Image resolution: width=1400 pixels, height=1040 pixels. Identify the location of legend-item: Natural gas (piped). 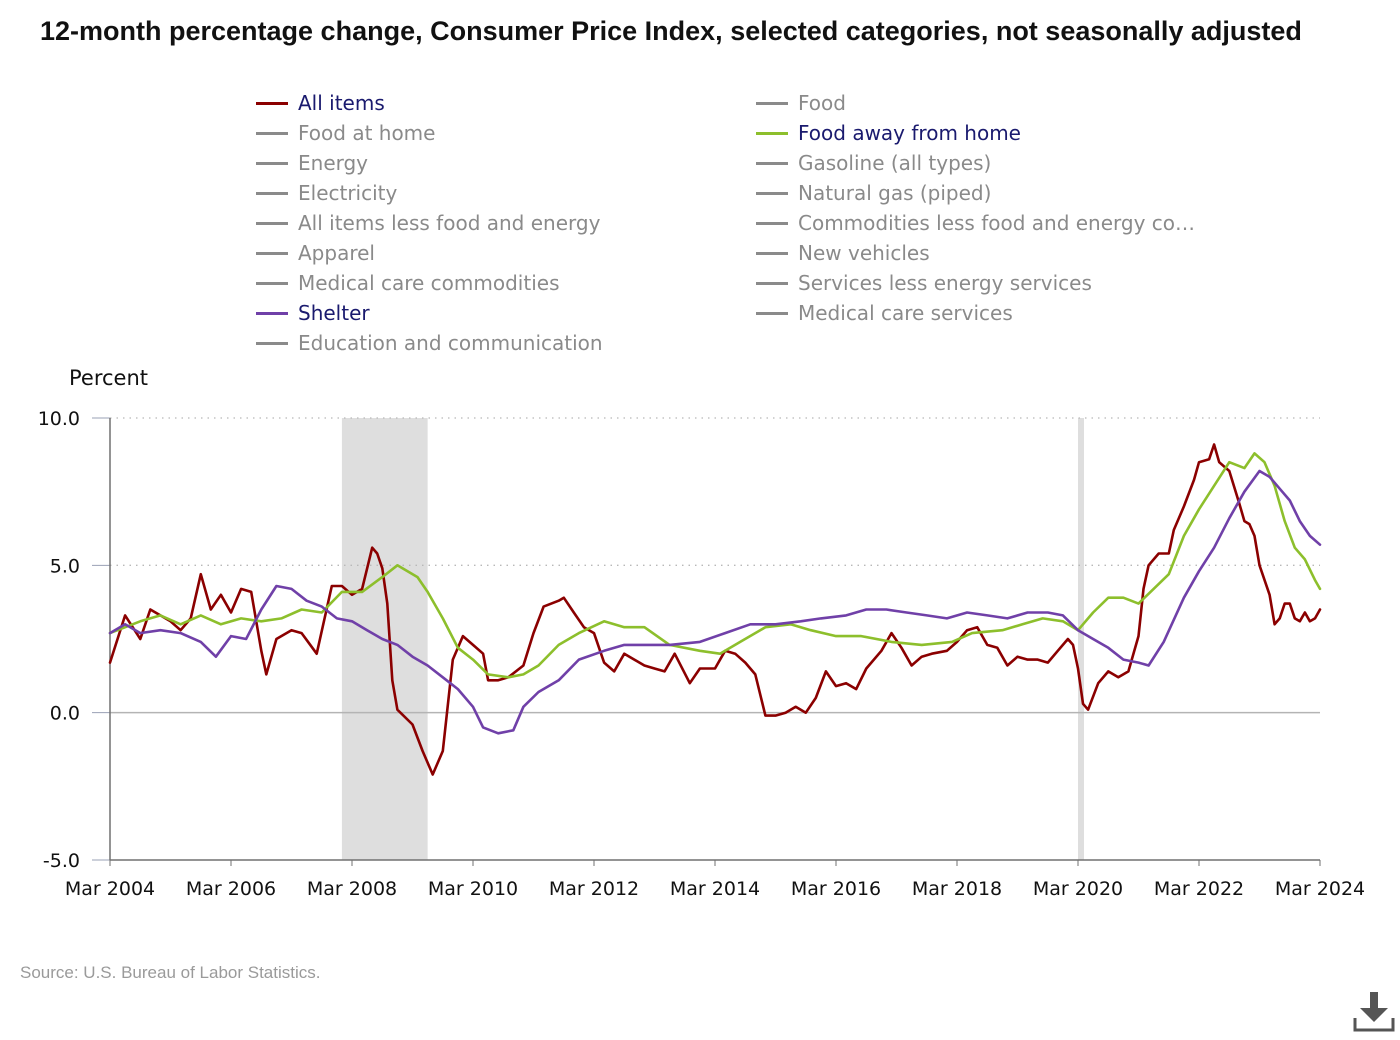
(873, 193).